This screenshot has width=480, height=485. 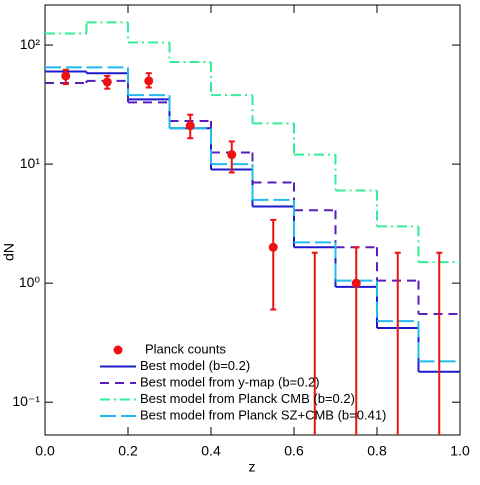 What do you see at coordinates (9, 252) in the screenshot?
I see `y-axis-label: dN` at bounding box center [9, 252].